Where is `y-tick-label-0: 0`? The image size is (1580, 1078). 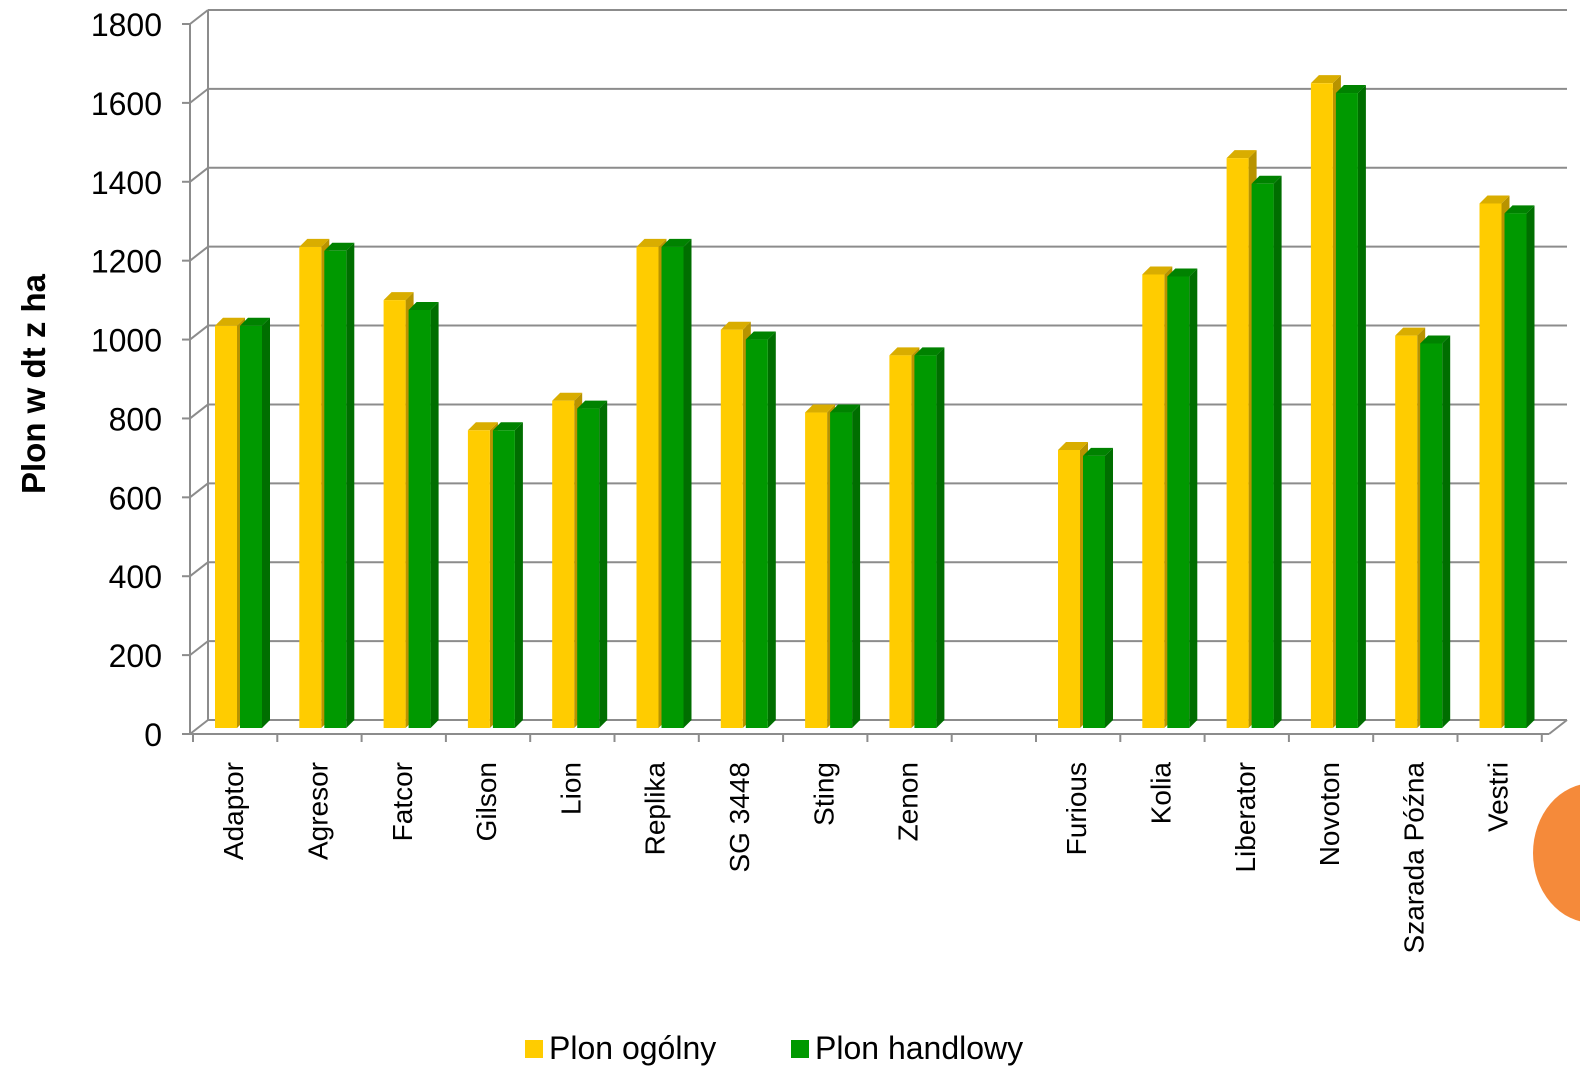
y-tick-label-0: 0 is located at coordinates (153, 735).